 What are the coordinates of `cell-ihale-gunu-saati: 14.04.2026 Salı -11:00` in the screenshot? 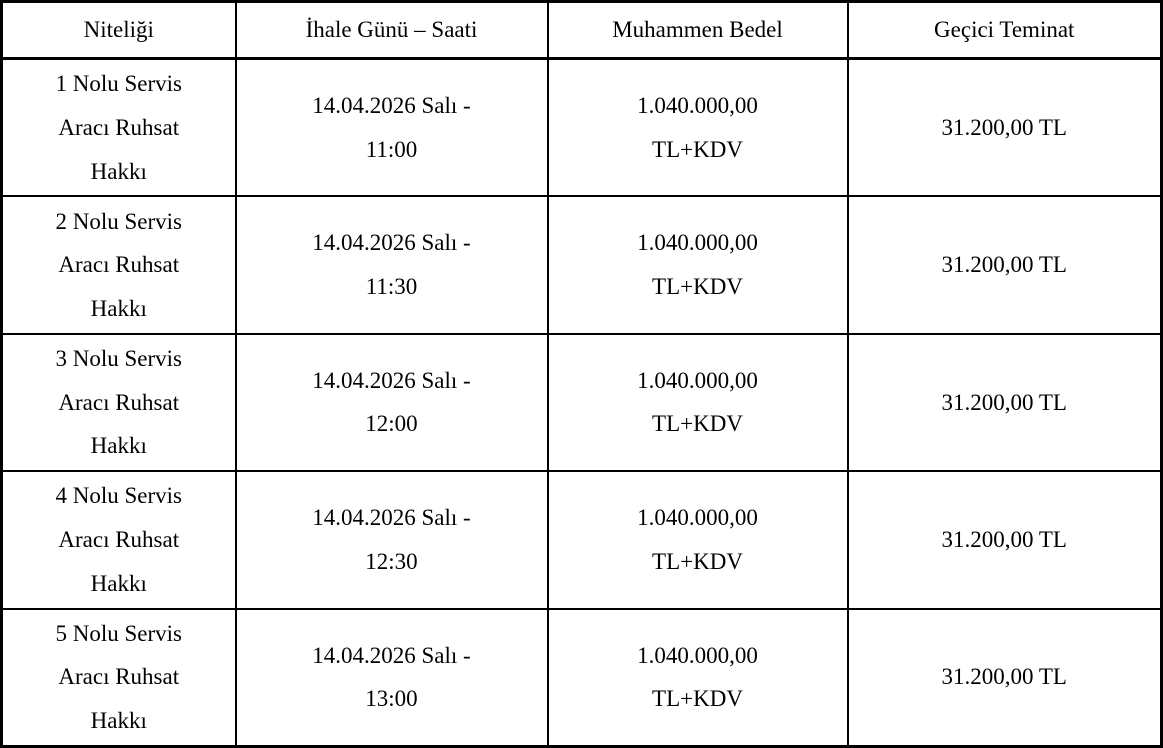 It's located at (391, 127).